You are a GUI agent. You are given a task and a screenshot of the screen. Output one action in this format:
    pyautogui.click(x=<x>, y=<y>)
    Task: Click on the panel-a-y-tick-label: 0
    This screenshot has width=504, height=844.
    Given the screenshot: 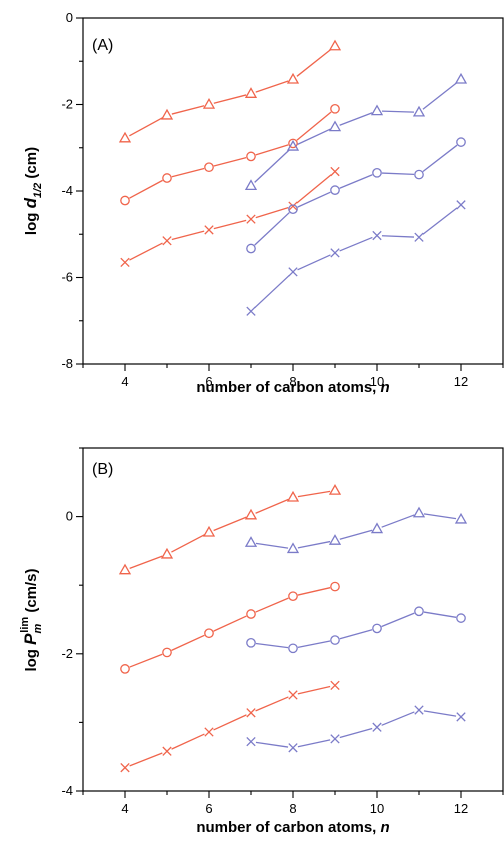 What is the action you would take?
    pyautogui.click(x=69, y=17)
    